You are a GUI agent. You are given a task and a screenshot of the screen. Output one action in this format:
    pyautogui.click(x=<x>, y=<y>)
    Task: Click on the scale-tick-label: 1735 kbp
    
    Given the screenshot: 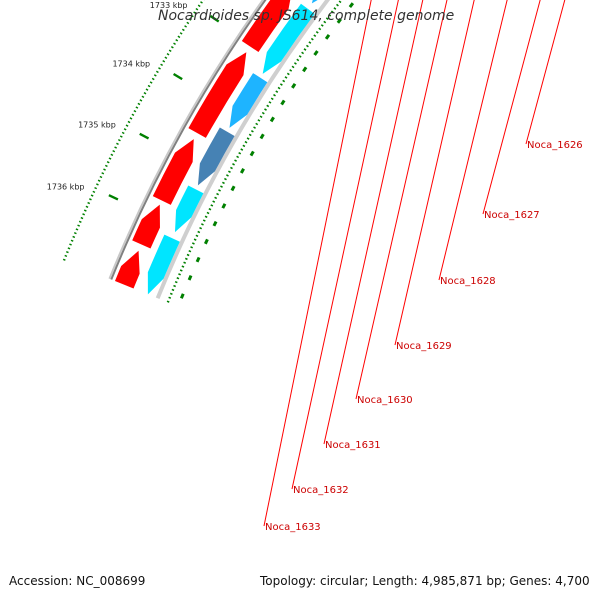 What is the action you would take?
    pyautogui.click(x=97, y=124)
    